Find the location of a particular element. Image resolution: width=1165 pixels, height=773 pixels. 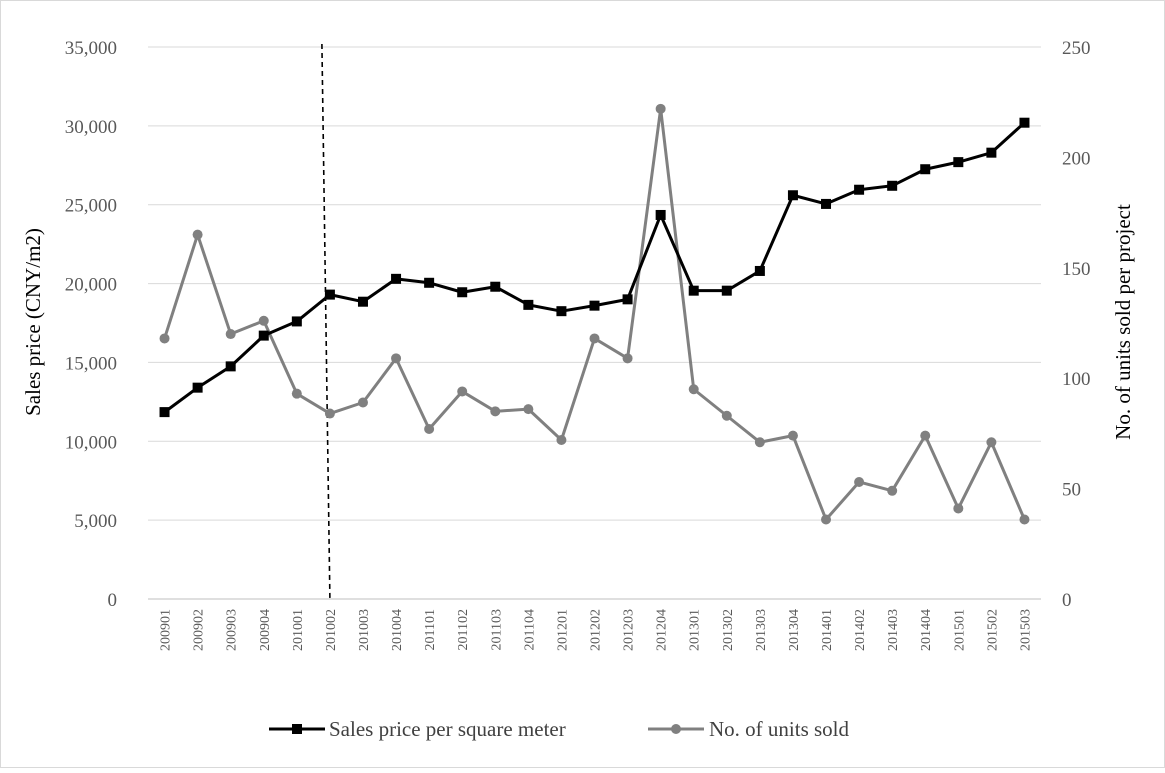

x-tick-label: 201202 is located at coordinates (596, 630).